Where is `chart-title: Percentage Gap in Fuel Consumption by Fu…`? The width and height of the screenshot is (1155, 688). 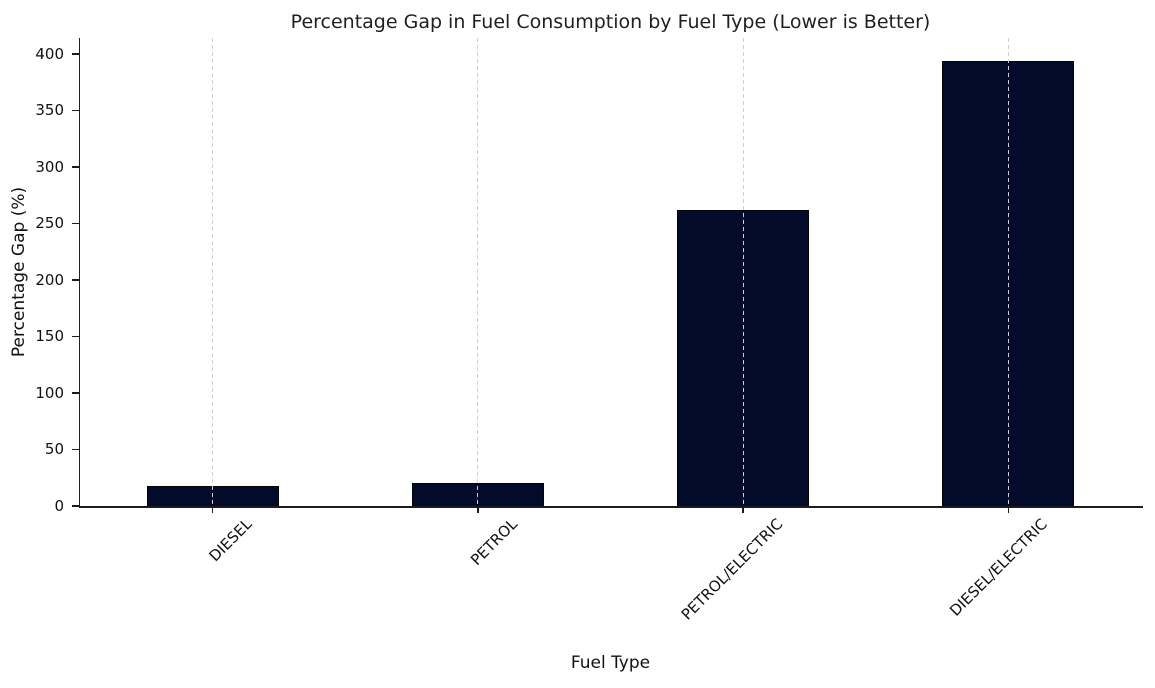 chart-title: Percentage Gap in Fuel Consumption by Fu… is located at coordinates (610, 22).